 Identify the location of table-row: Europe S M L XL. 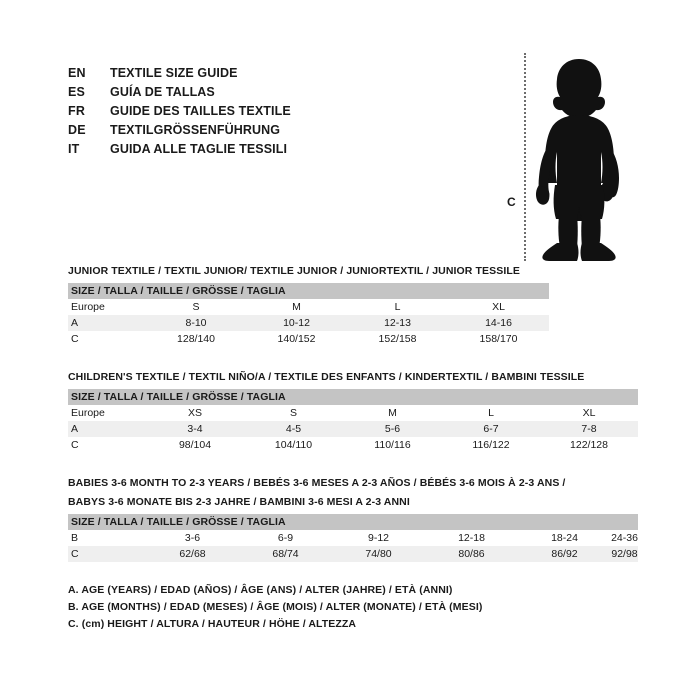
(308, 307).